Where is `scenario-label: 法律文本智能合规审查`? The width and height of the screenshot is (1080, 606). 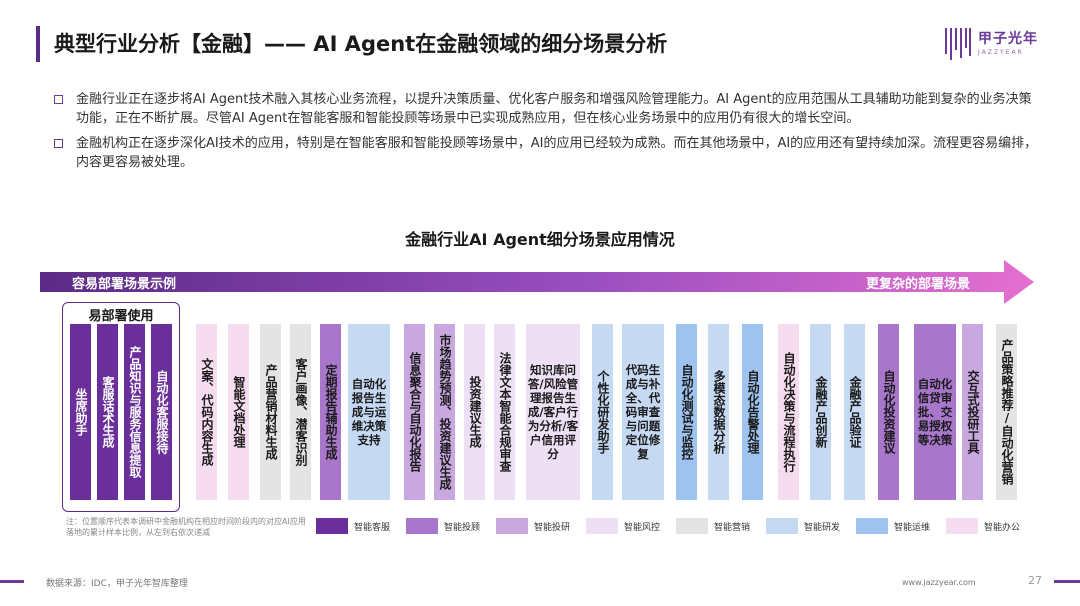
scenario-label: 法律文本智能合规审查 is located at coordinates (505, 412).